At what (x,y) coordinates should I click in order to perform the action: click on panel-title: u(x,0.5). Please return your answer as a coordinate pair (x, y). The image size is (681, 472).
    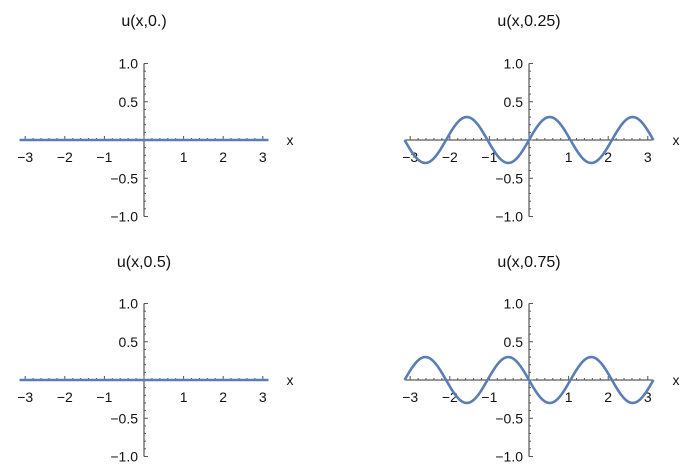
    Looking at the image, I should click on (144, 262).